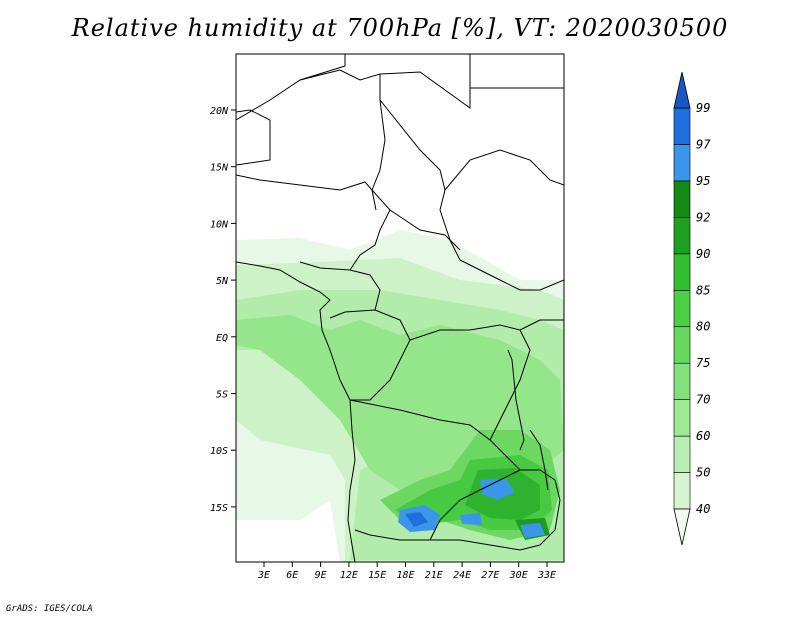  Describe the element at coordinates (703, 108) in the screenshot. I see `colorbar-label: 99` at that location.